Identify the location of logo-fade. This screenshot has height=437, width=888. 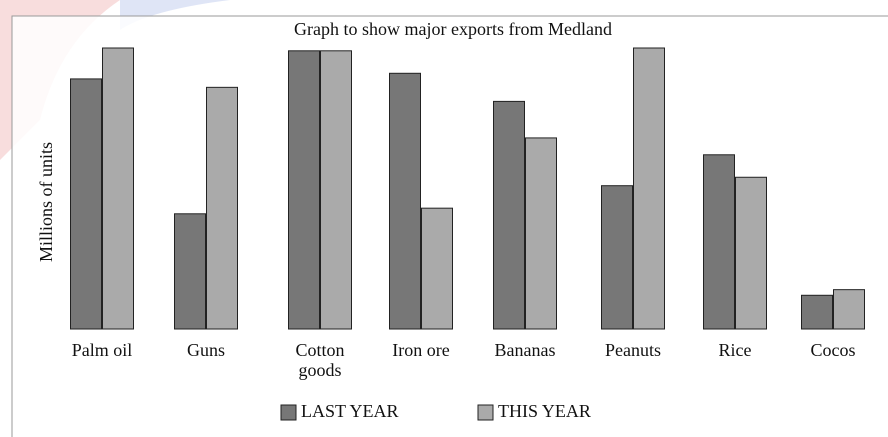
(175, 15).